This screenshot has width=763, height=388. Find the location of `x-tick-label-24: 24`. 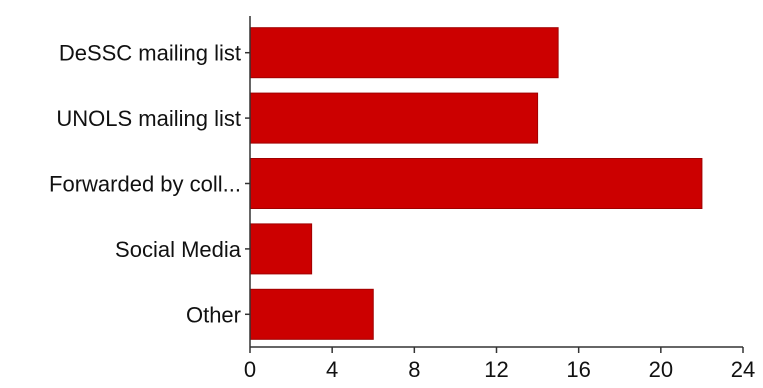

x-tick-label-24: 24 is located at coordinates (743, 369).